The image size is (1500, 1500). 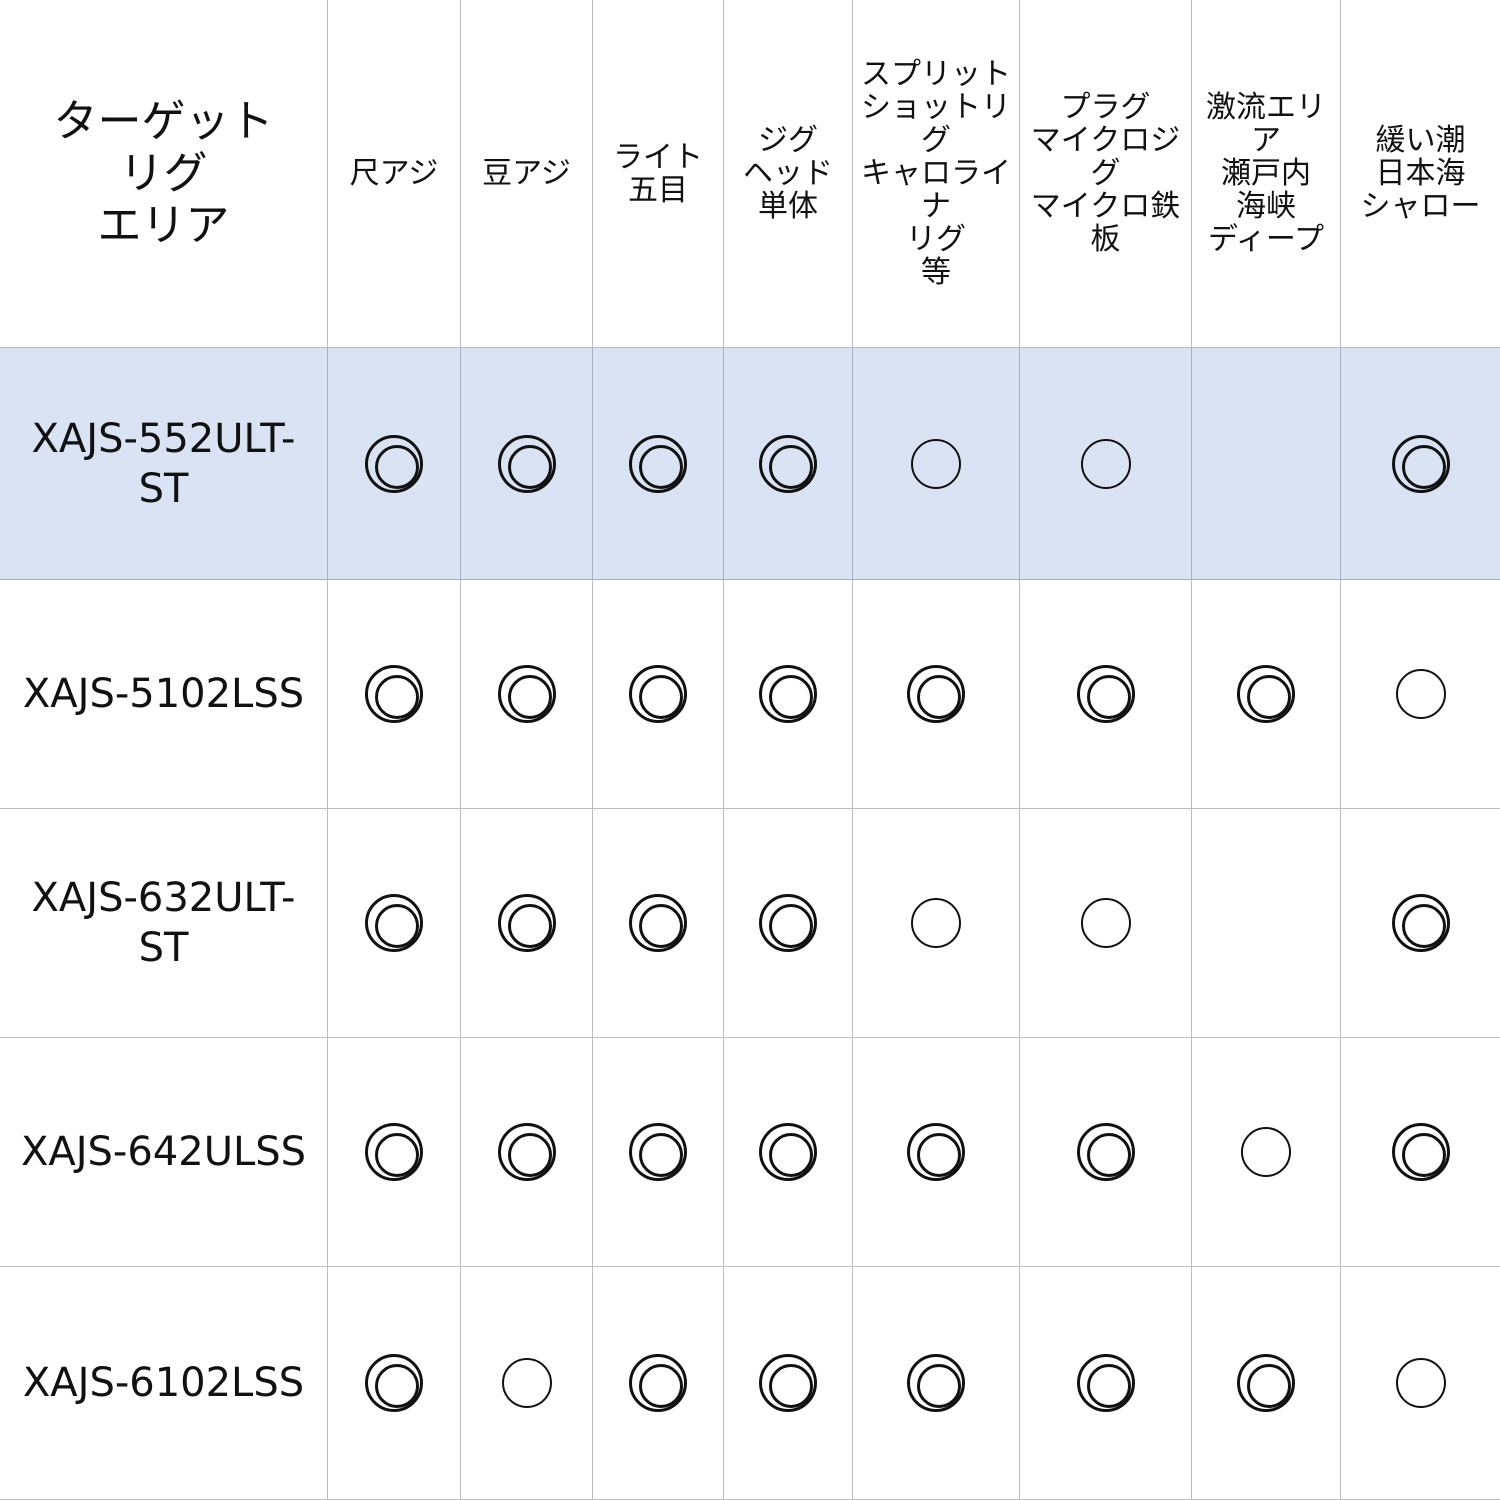 What do you see at coordinates (1106, 174) in the screenshot?
I see `column-header: プラグ マイクロジグ マイクロ鉄板` at bounding box center [1106, 174].